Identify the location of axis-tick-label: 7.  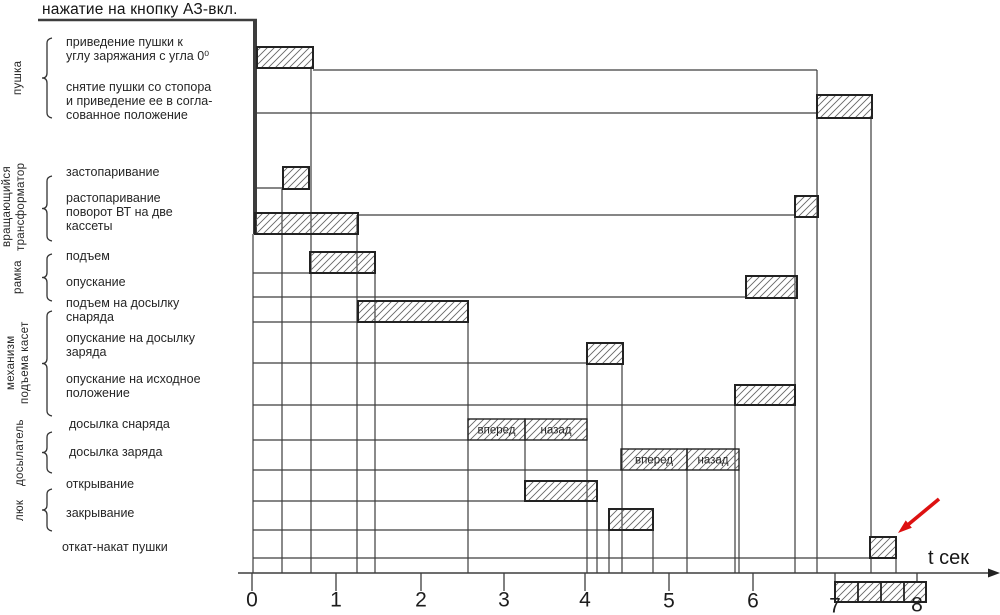
(835, 604).